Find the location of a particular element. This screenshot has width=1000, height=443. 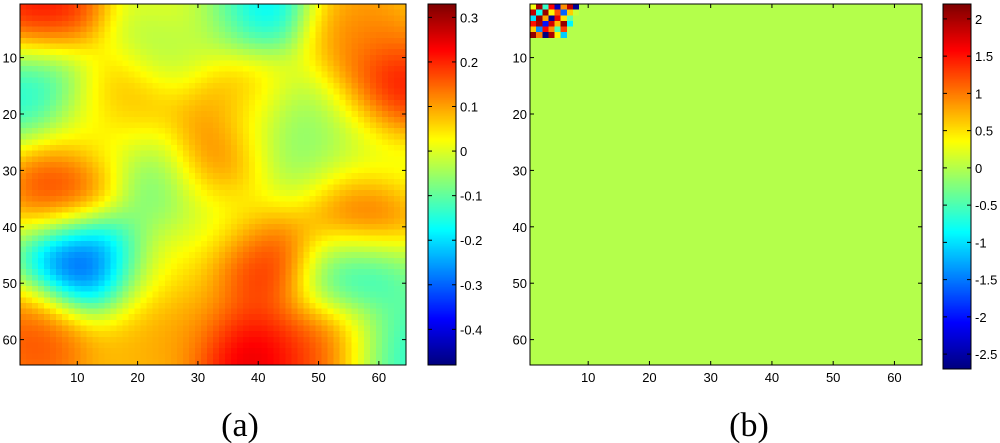

colorbar-tick-label: 0.2 is located at coordinates (469, 62).